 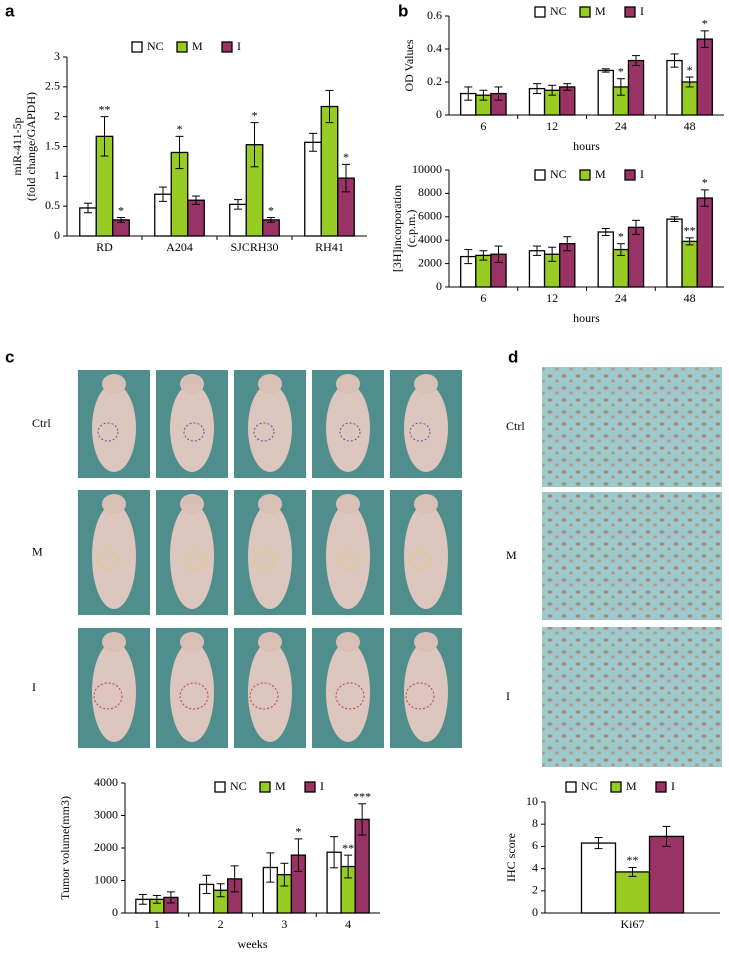 What do you see at coordinates (535, 867) in the screenshot?
I see `y-tick-label: 4` at bounding box center [535, 867].